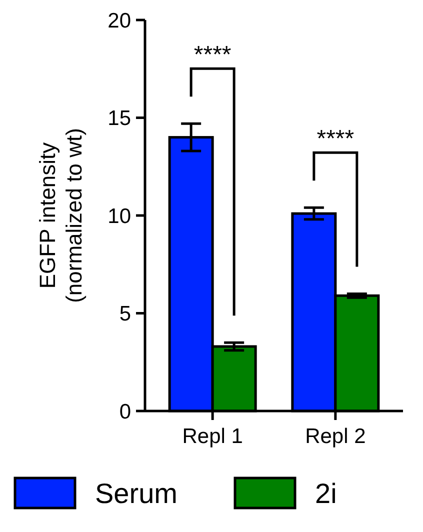 The width and height of the screenshot is (423, 532). Describe the element at coordinates (125, 412) in the screenshot. I see `y-tick-label: 0` at that location.